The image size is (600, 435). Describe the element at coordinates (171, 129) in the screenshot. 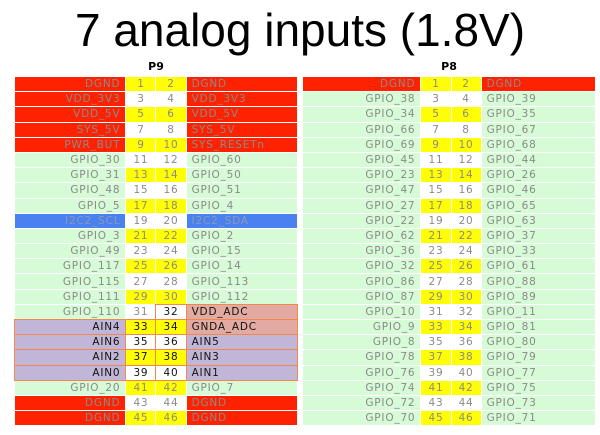

I see `pin-number: 8` at that location.